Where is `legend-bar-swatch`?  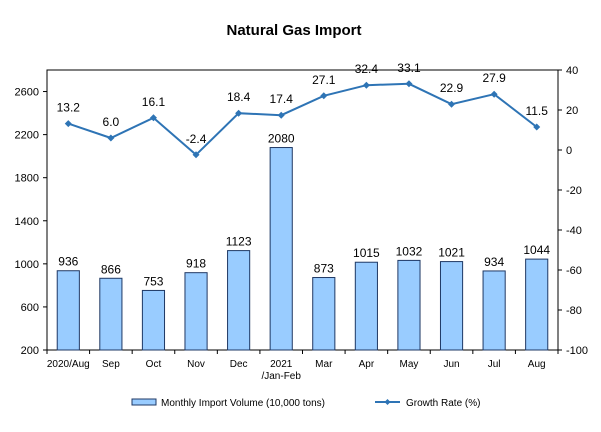
legend-bar-swatch is located at coordinates (144, 402).